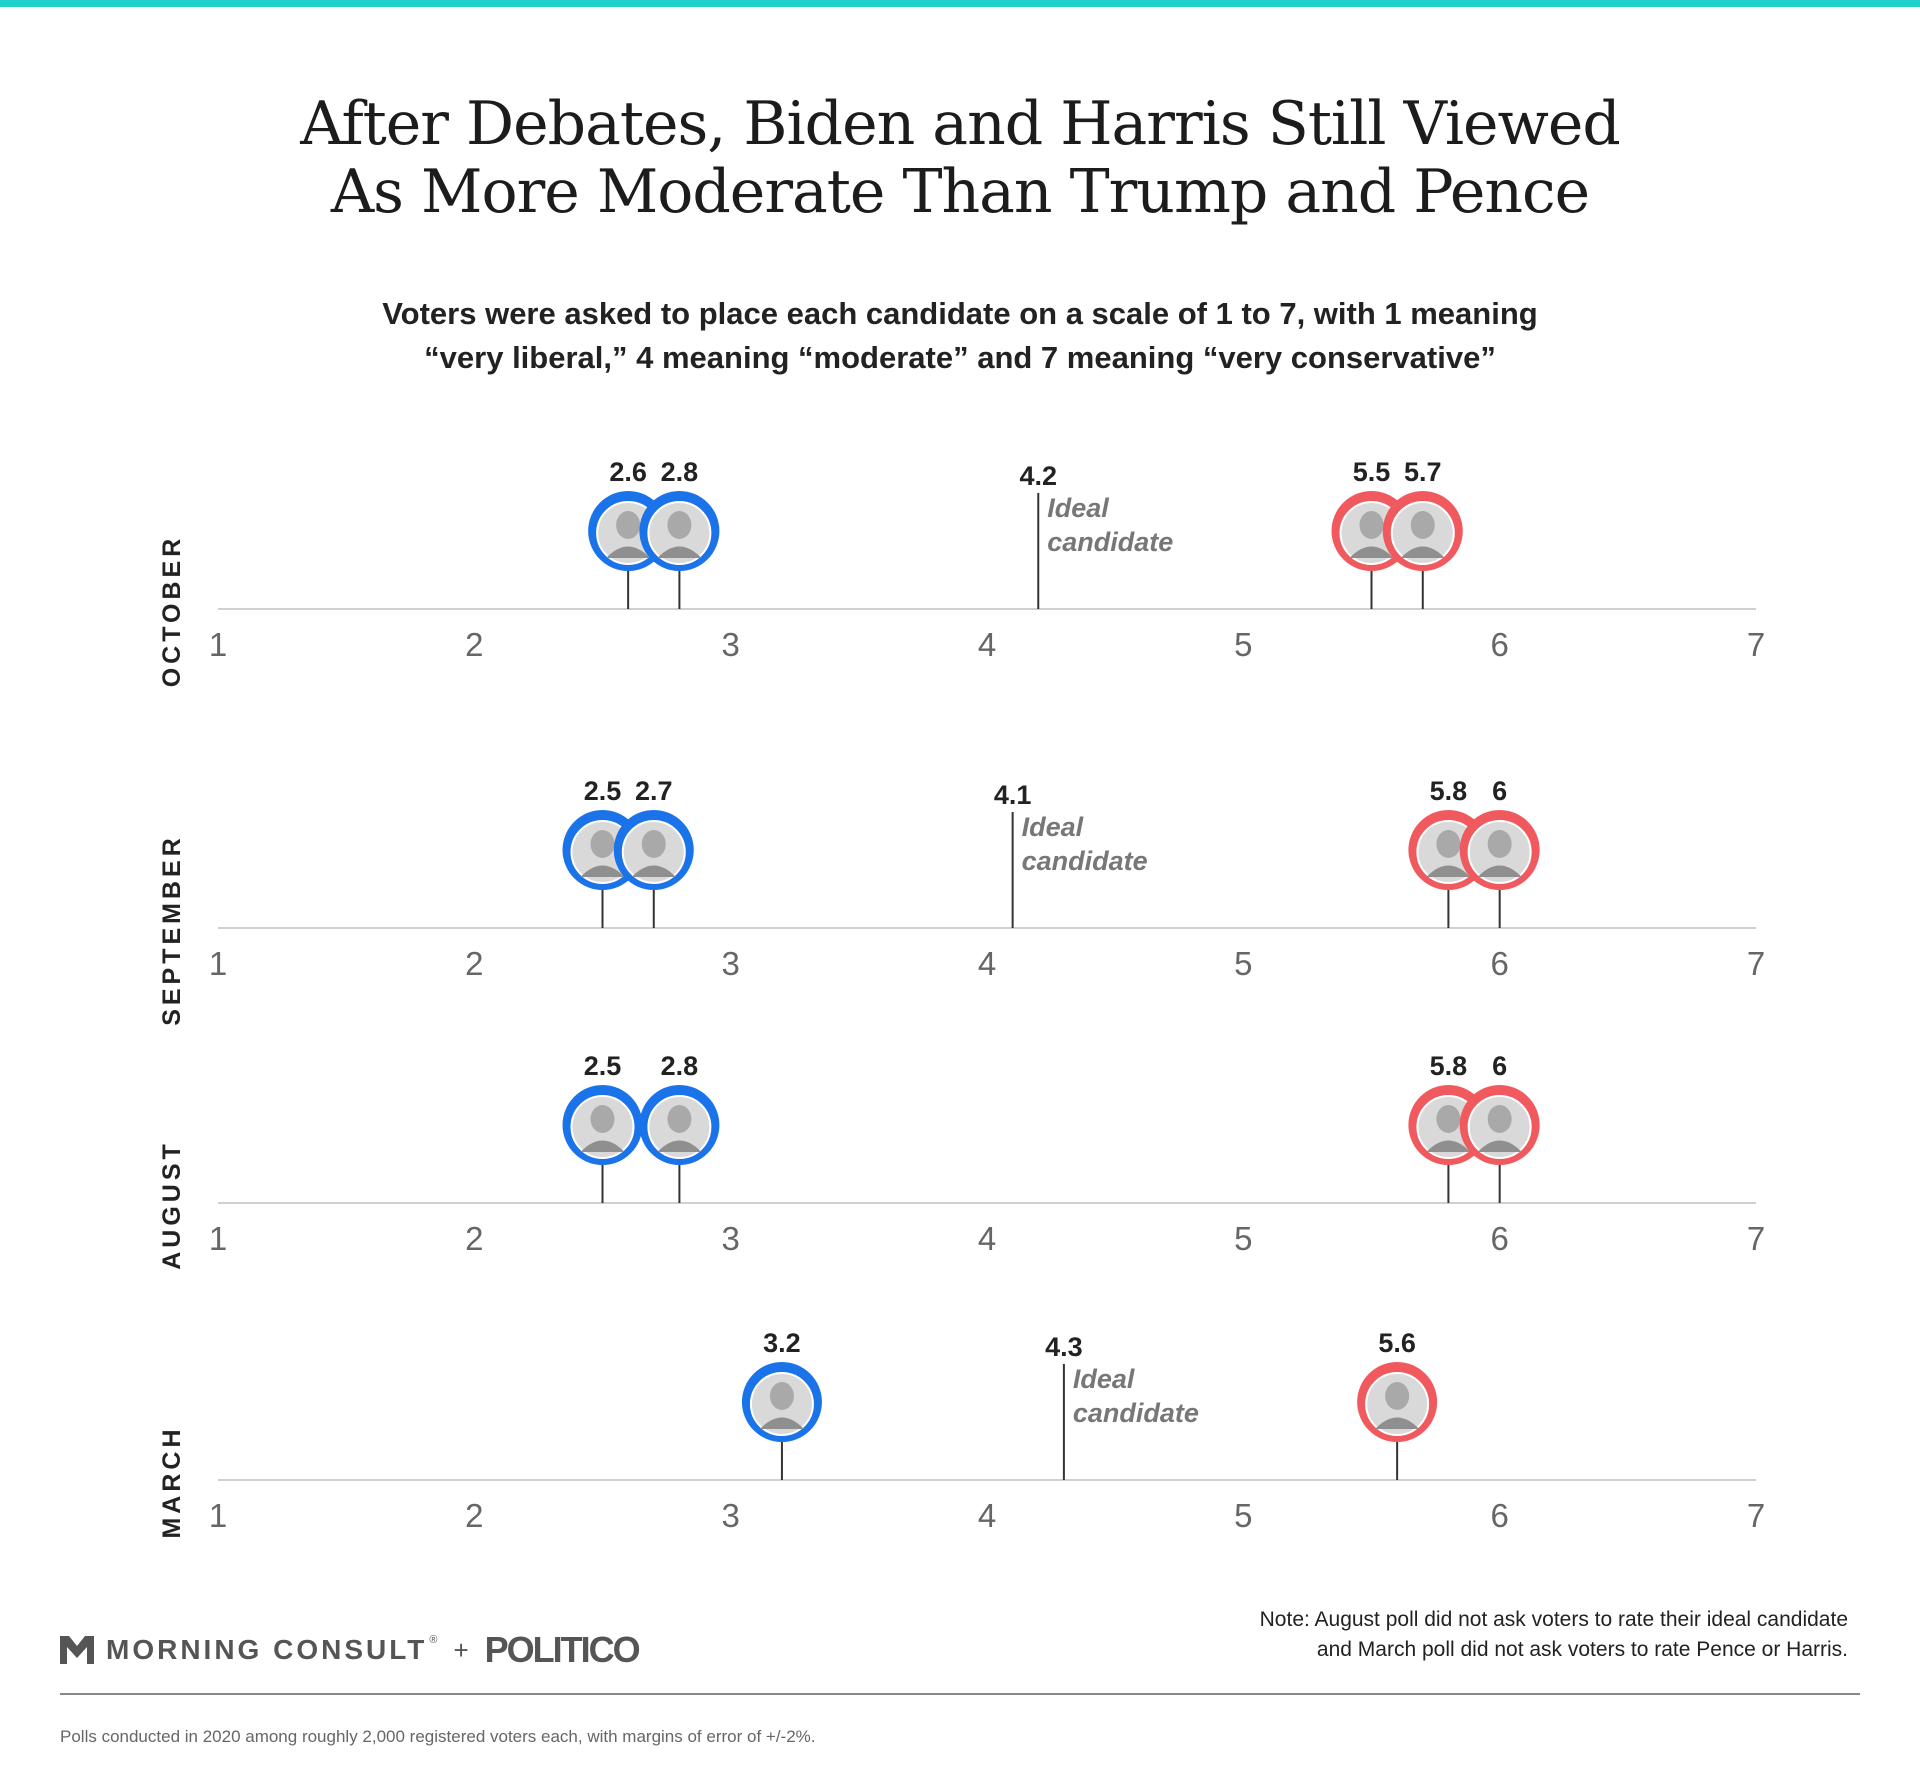 The image size is (1920, 1790). Describe the element at coordinates (1243, 644) in the screenshot. I see `tick-label-october-5: 5` at that location.